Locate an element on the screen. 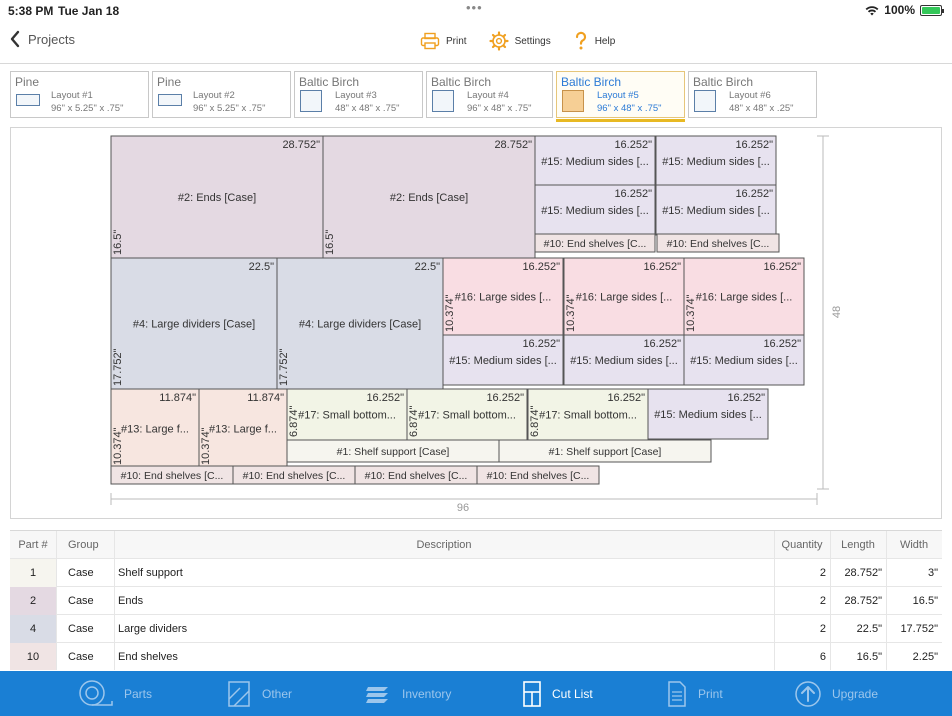 The image size is (952, 716). layout-tab-name: Layout #6 is located at coordinates (750, 95).